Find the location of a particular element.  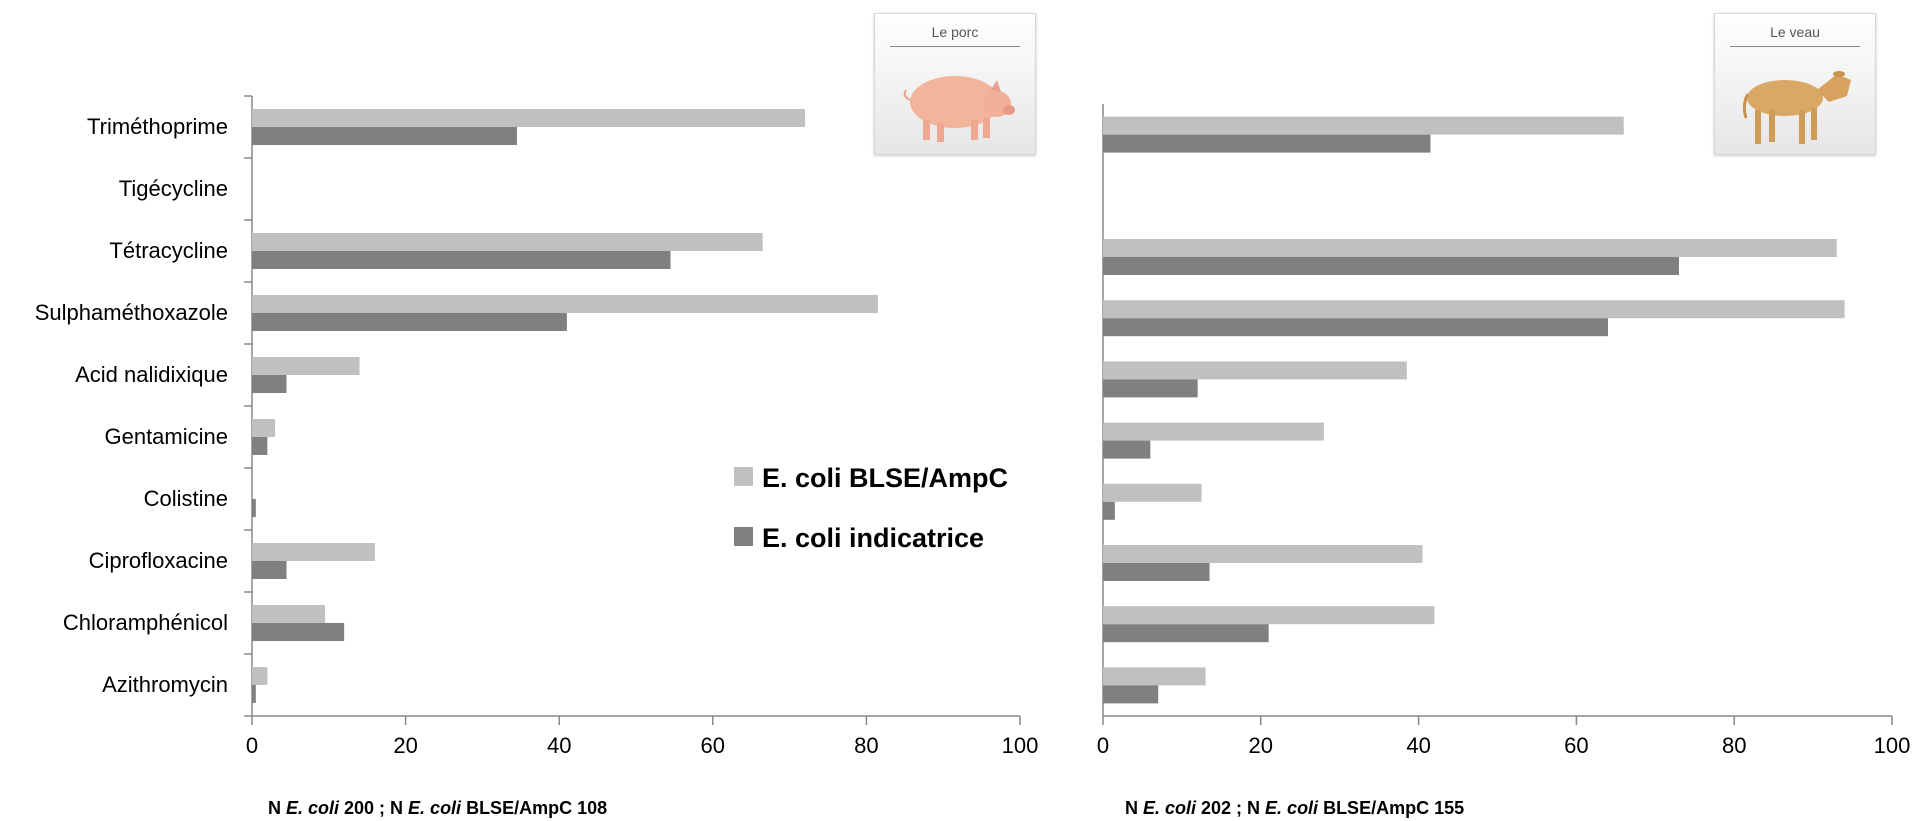

footnote-calf: N E. coli 202 ; N E. coli BLSE/AmpC 155 is located at coordinates (1294, 808).